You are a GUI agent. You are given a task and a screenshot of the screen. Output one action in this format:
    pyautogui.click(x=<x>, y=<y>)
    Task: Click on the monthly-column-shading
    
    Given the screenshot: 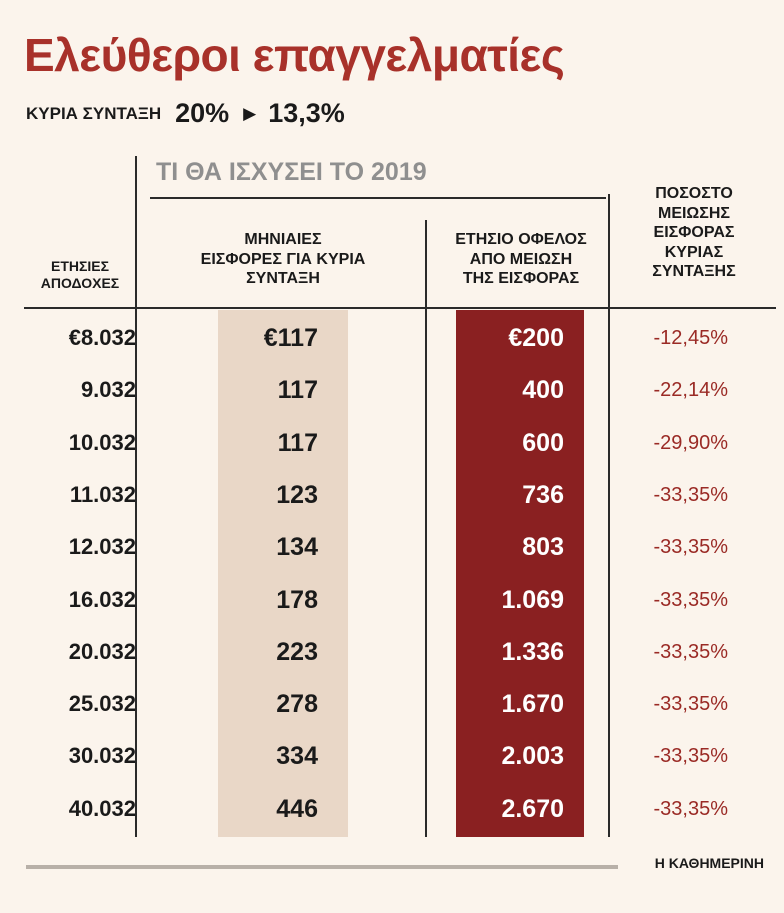 What is the action you would take?
    pyautogui.click(x=283, y=573)
    